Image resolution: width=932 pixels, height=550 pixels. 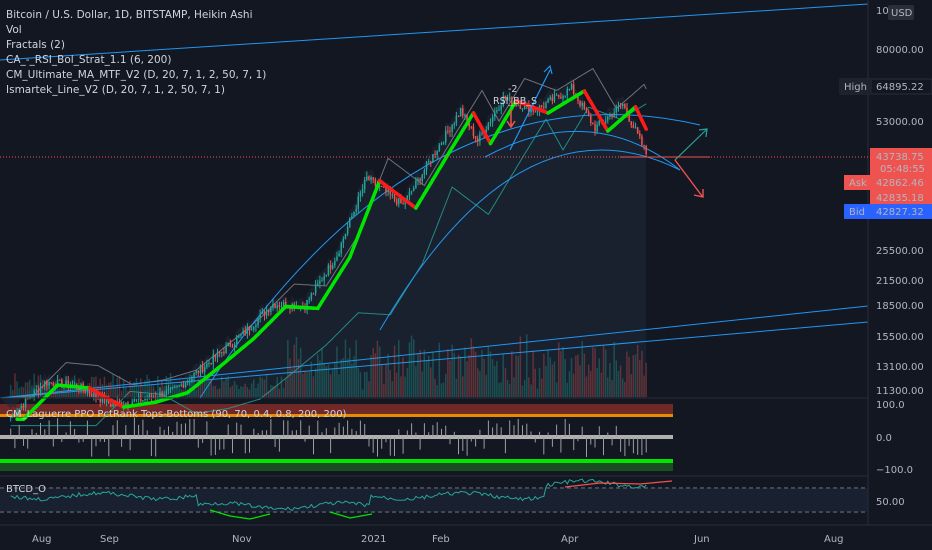 I want to click on time-axis: Aug Sep Nov 2021 Feb Apr Jun Aug, so click(x=438, y=539).